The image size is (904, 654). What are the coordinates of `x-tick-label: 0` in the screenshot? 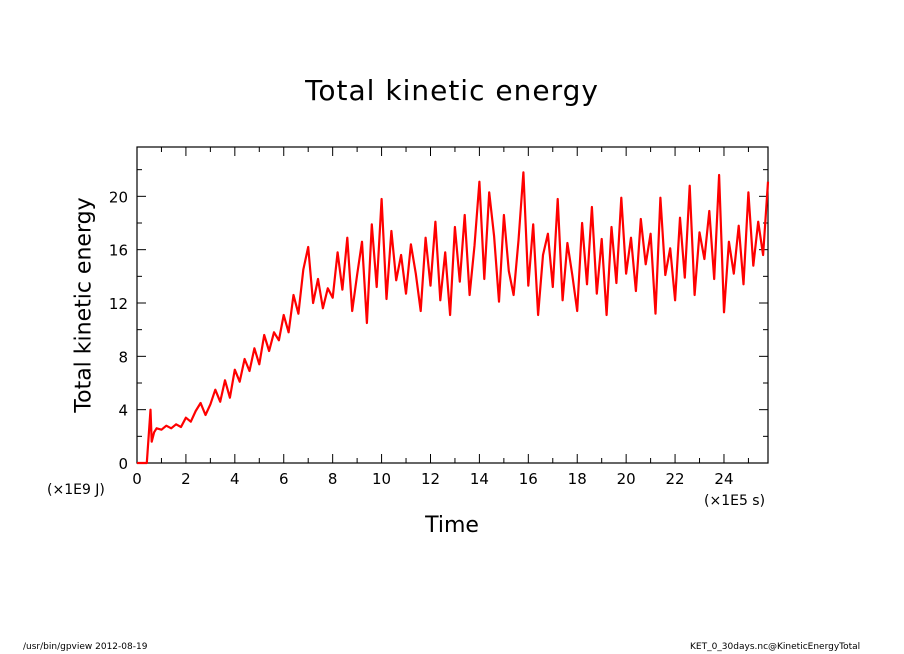 It's located at (137, 479).